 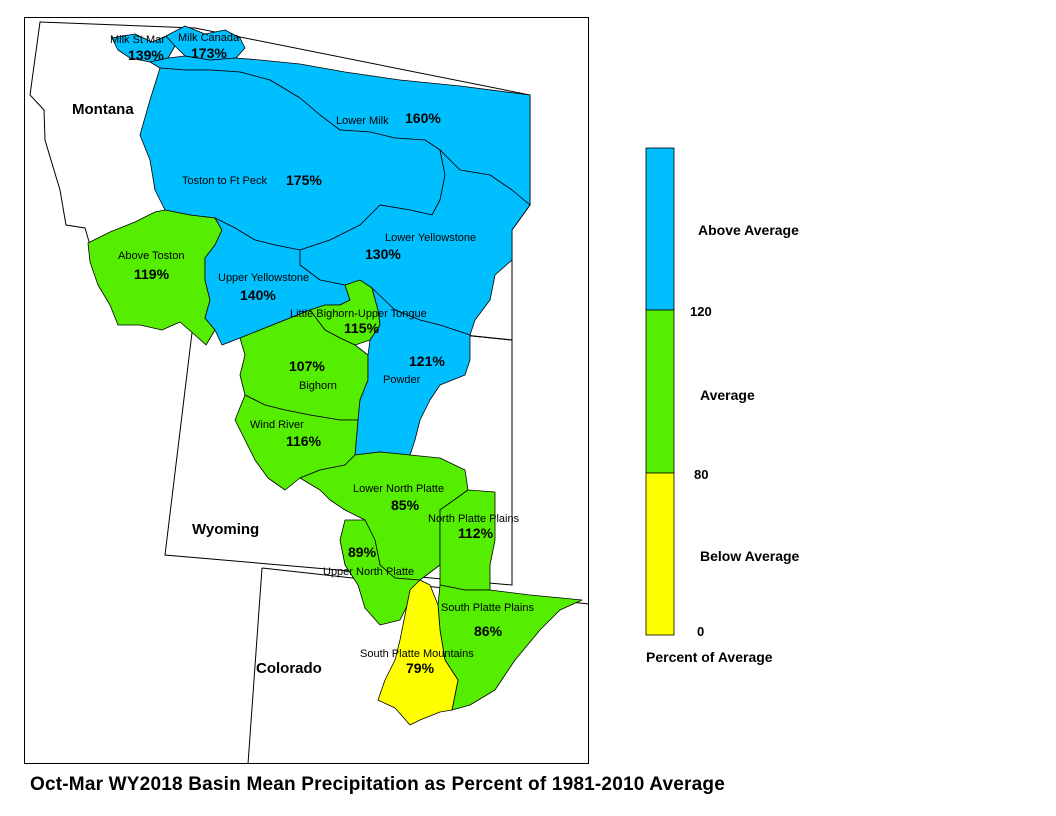 I want to click on basin-pct-lower-north-platte: 85%, so click(x=405, y=505).